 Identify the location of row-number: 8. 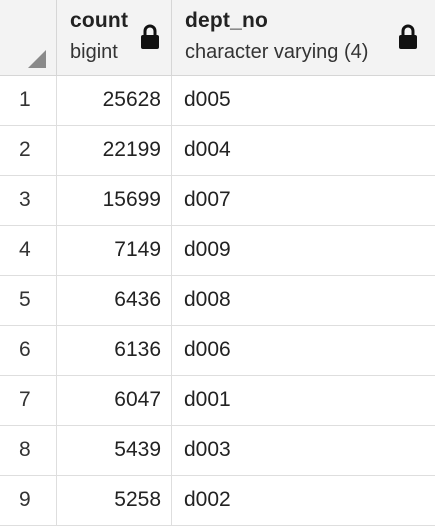
(25, 449).